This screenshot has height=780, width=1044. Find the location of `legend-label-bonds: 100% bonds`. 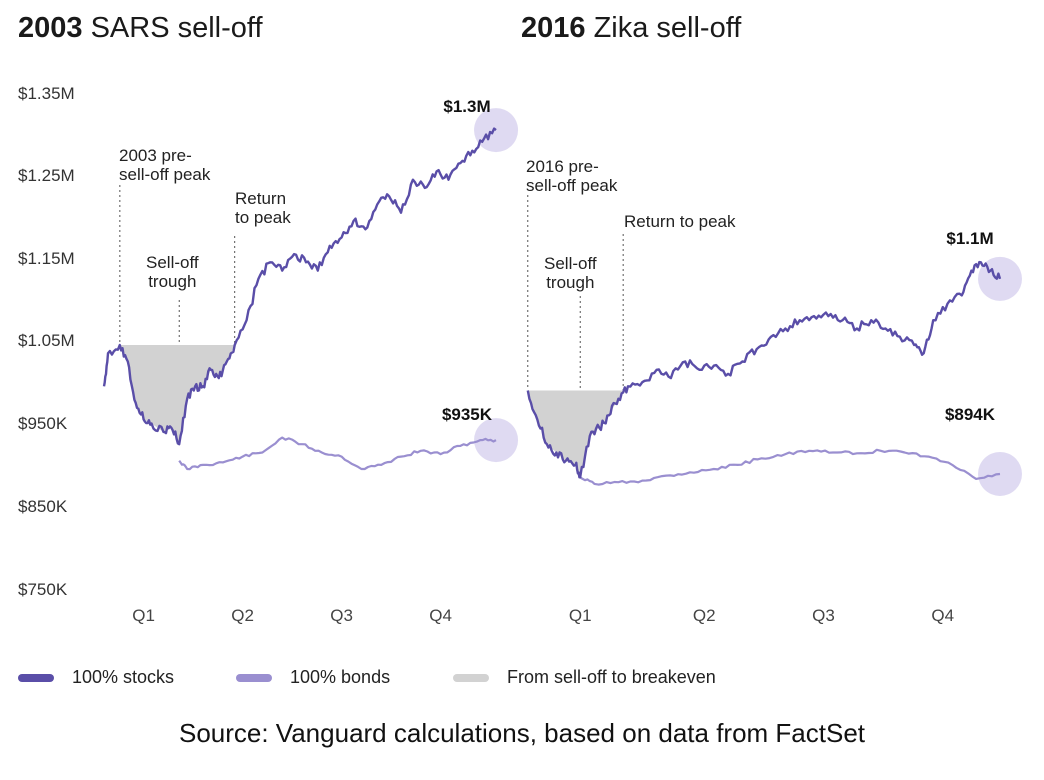

legend-label-bonds: 100% bonds is located at coordinates (340, 677).